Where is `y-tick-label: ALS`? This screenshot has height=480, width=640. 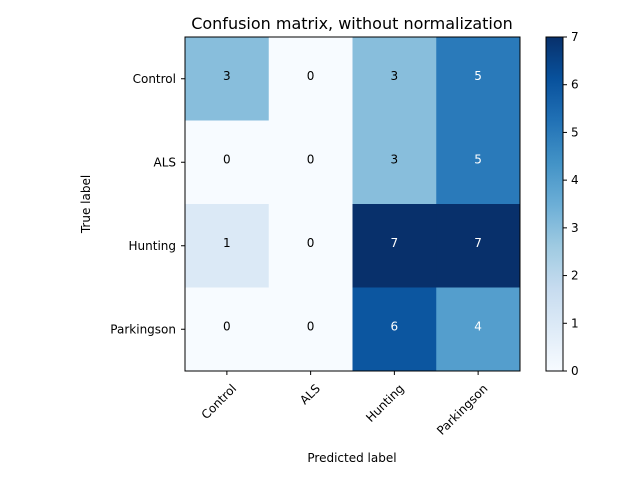 y-tick-label: ALS is located at coordinates (164, 162).